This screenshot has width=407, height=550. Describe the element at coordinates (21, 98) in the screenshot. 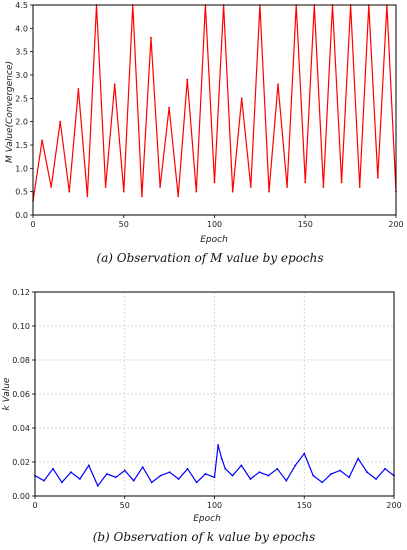

I see `y-tick-label: 2.5` at that location.